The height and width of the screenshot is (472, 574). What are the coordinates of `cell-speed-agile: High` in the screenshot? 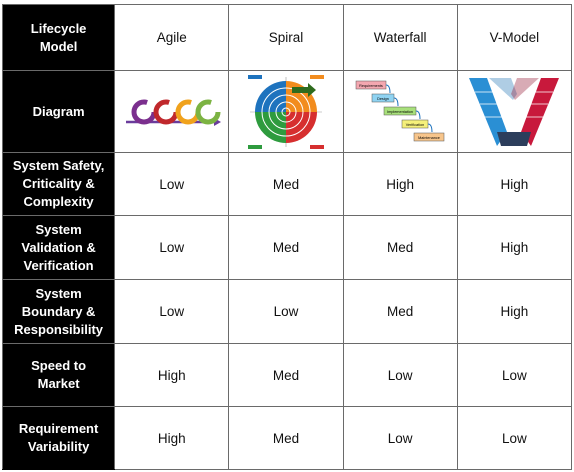 It's located at (172, 375).